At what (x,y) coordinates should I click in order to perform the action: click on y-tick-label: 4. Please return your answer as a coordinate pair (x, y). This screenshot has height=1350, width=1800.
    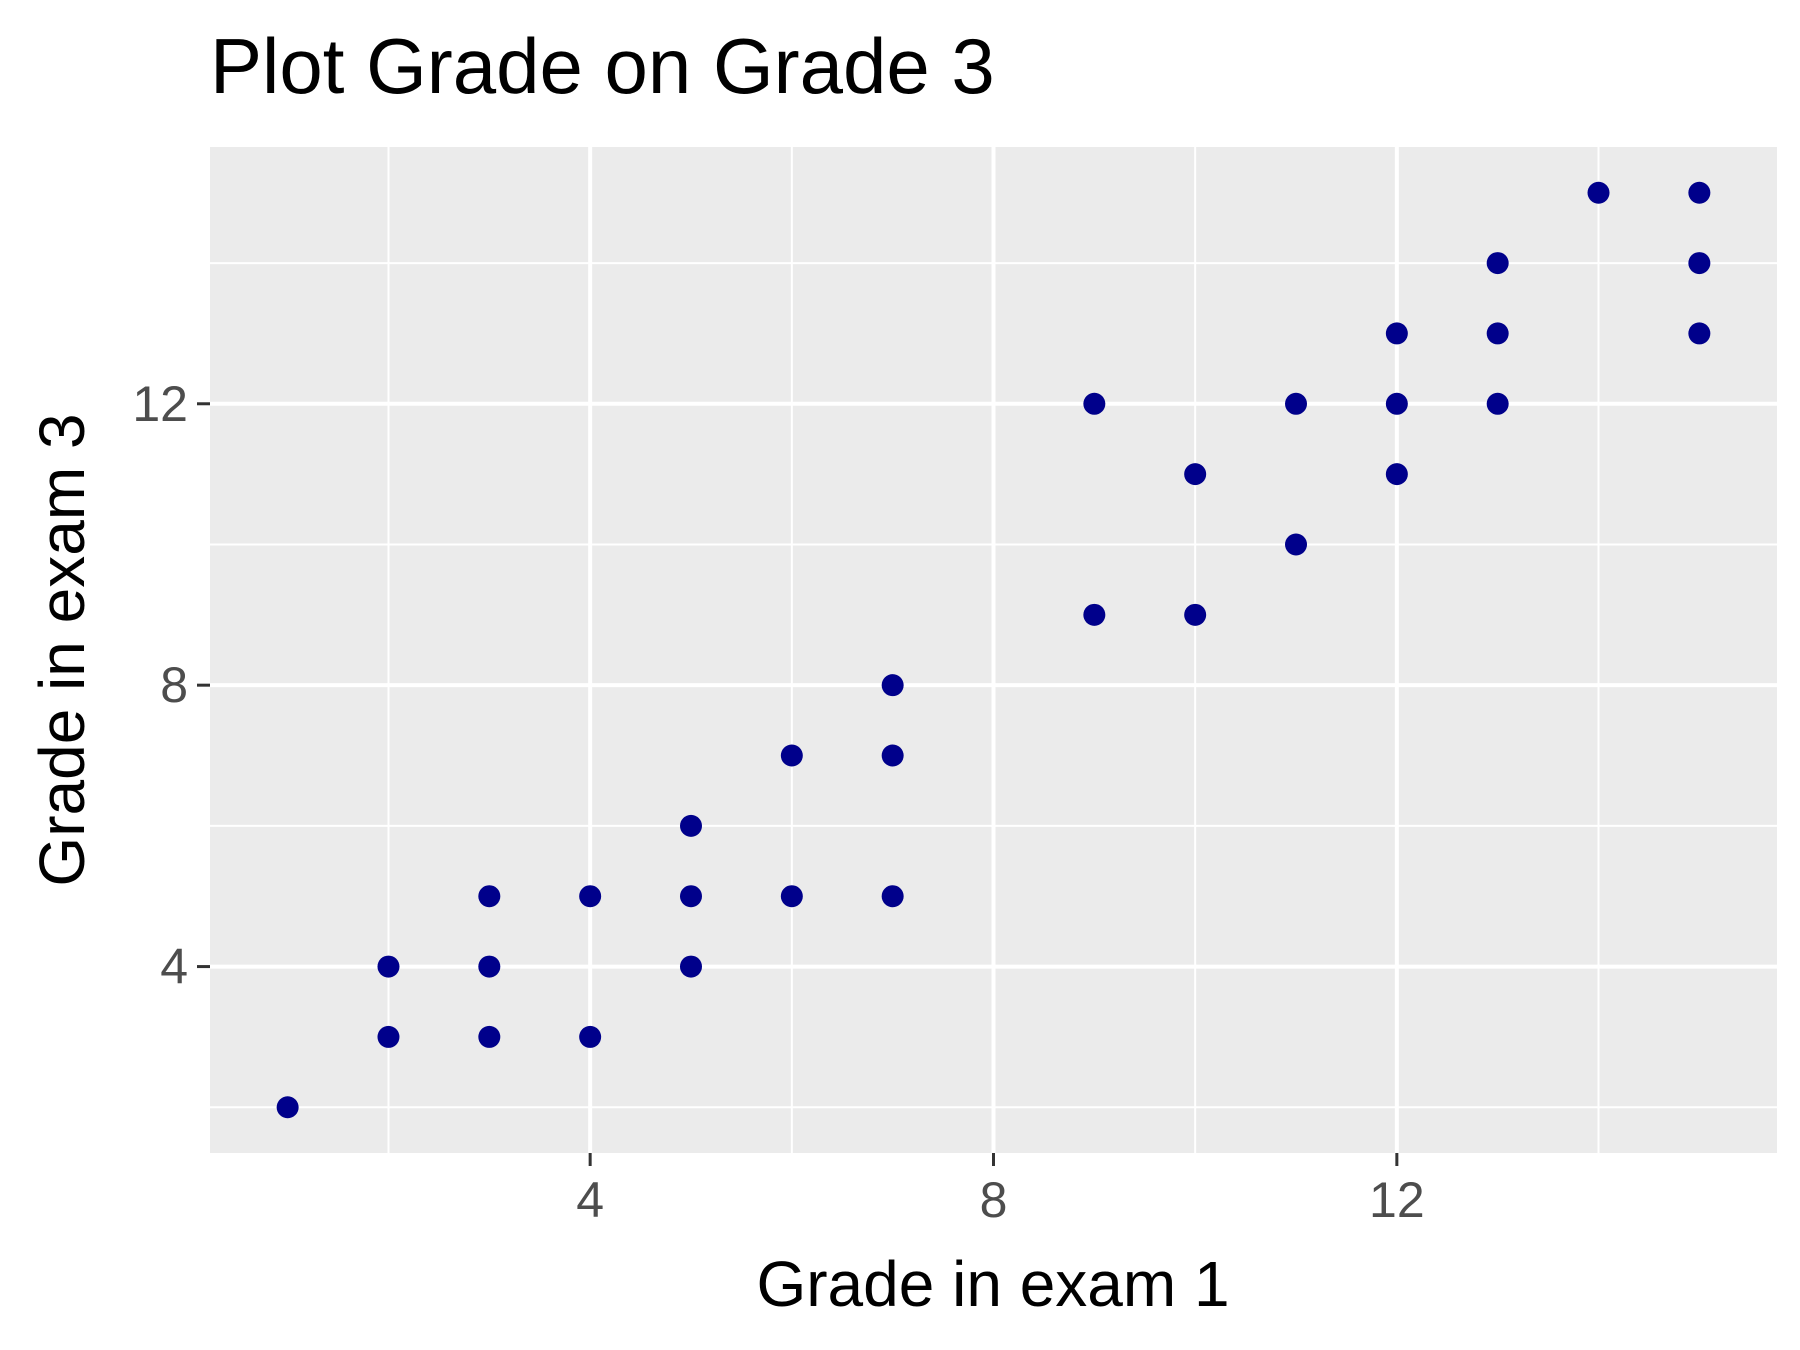
    Looking at the image, I should click on (174, 967).